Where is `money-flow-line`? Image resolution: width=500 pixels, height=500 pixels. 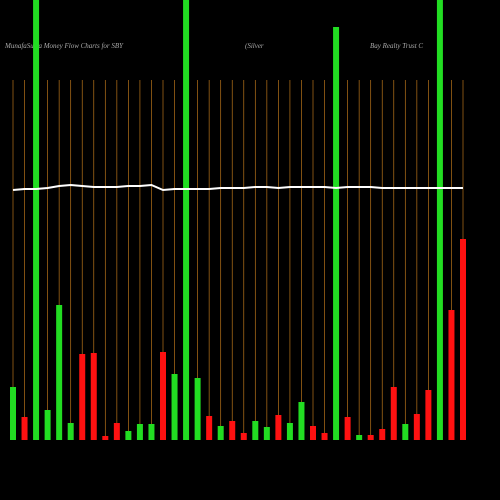 money-flow-line is located at coordinates (237, 187).